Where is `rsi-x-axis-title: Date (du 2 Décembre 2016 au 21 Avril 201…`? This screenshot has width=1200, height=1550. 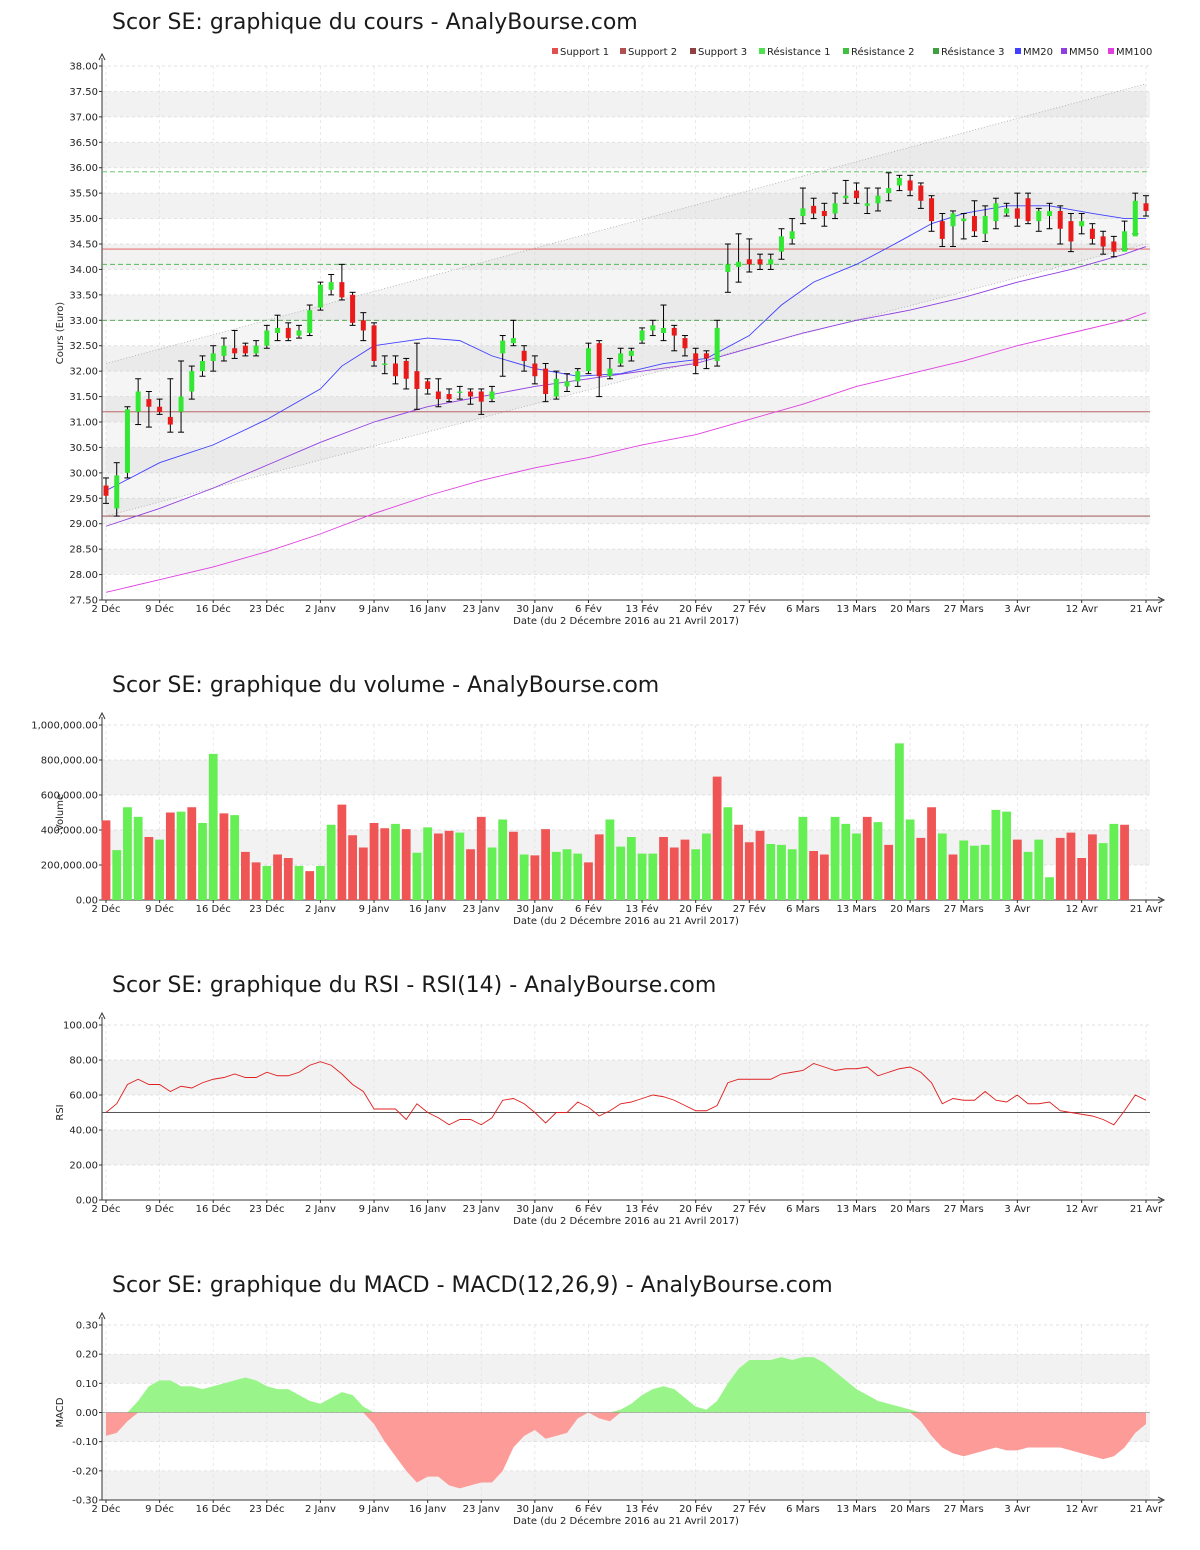
rsi-x-axis-title: Date (du 2 Décembre 2016 au 21 Avril 201… is located at coordinates (626, 1221).